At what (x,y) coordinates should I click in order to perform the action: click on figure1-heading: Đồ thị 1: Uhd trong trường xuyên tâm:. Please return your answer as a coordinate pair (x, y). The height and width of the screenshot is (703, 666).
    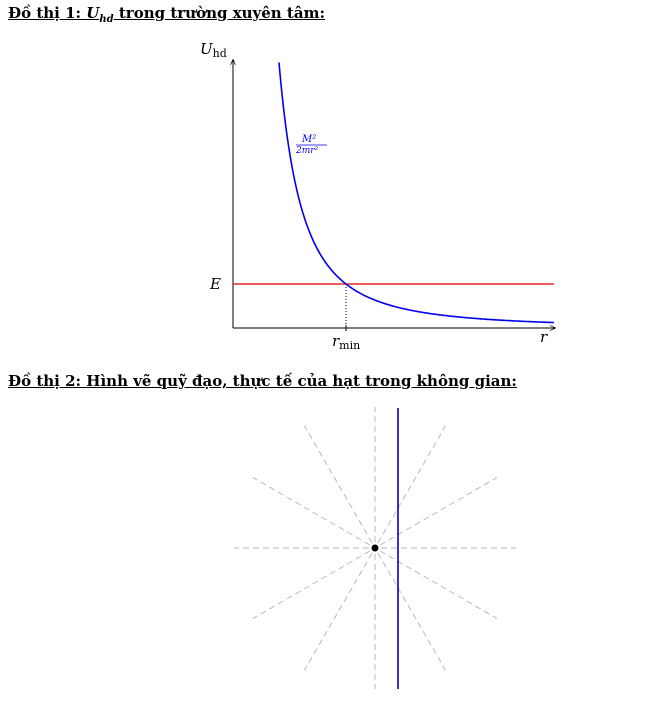
    Looking at the image, I should click on (166, 14).